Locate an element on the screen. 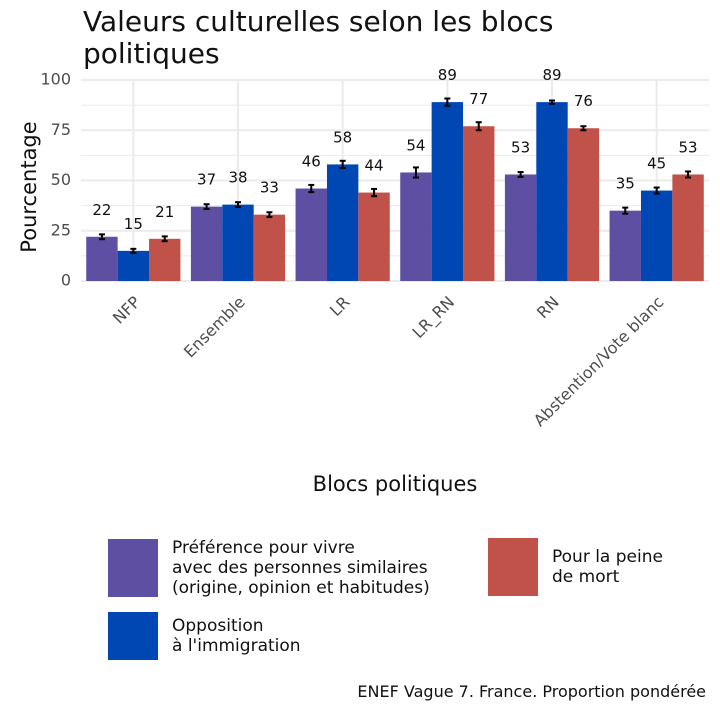 The height and width of the screenshot is (720, 720). data-label: 33 is located at coordinates (269, 188).